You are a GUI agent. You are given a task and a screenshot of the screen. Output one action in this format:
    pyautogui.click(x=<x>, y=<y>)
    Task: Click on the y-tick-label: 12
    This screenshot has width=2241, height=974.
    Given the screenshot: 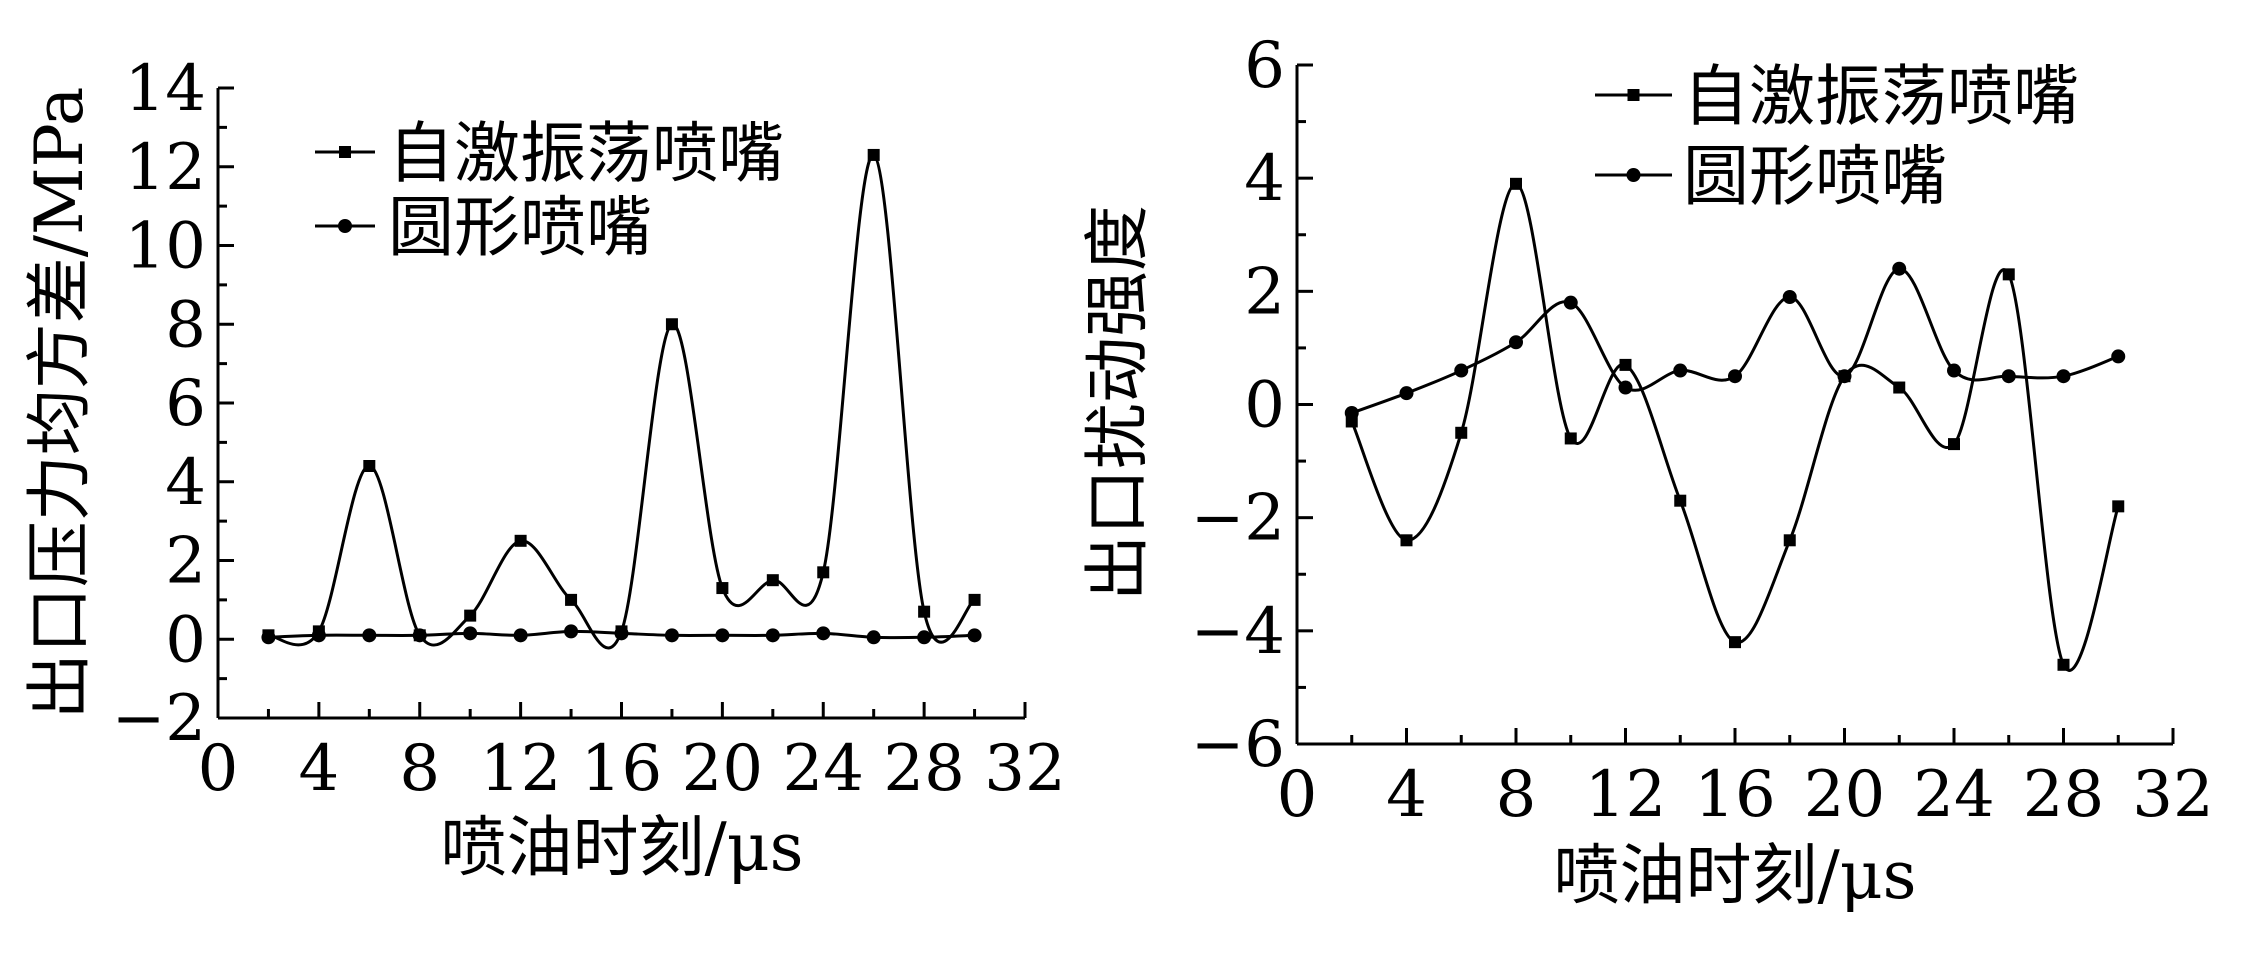 What is the action you would take?
    pyautogui.click(x=165, y=168)
    